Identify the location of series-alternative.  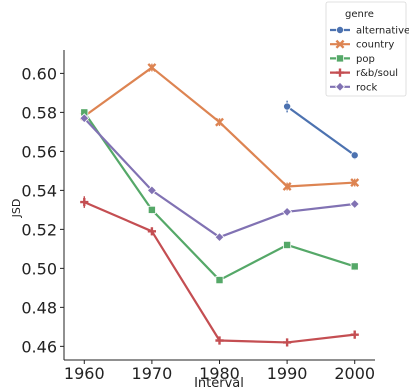
(321, 130).